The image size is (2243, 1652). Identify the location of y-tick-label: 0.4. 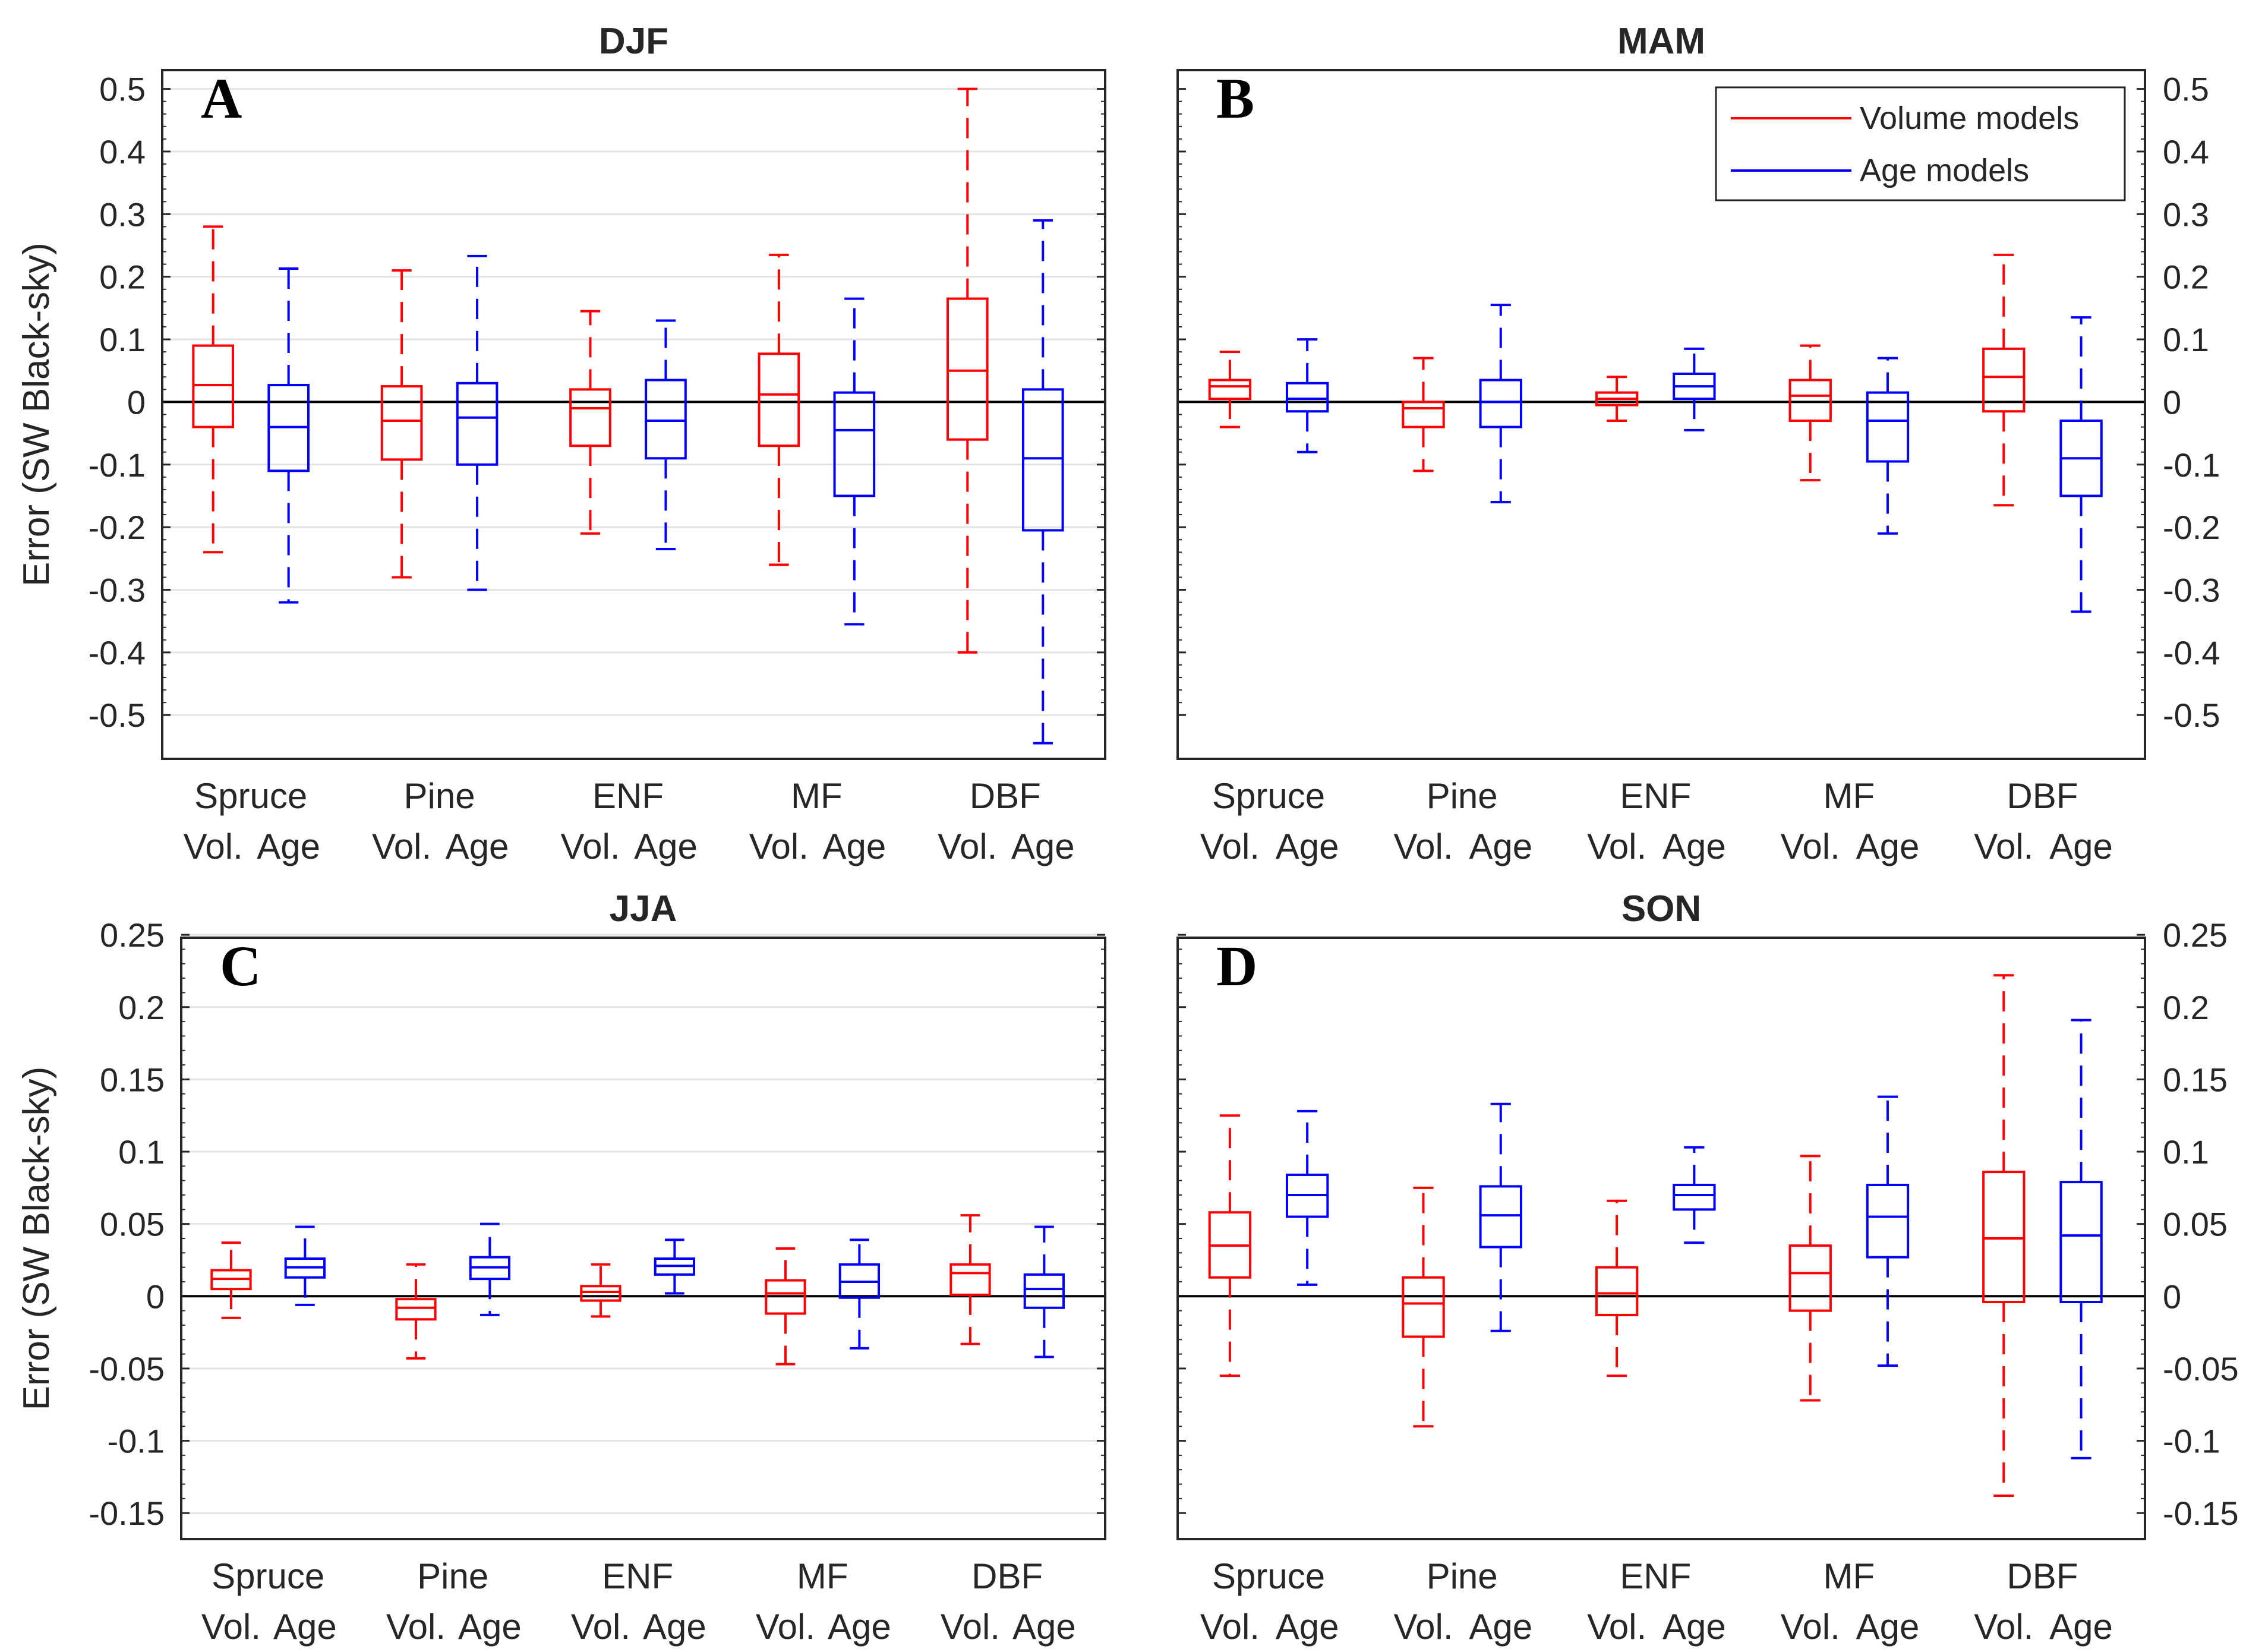
(2186, 152).